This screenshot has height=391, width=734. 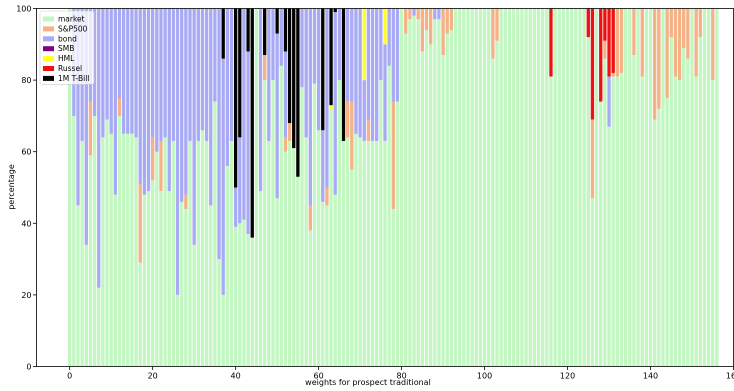 I want to click on y-tick-label: 0, so click(x=28, y=367).